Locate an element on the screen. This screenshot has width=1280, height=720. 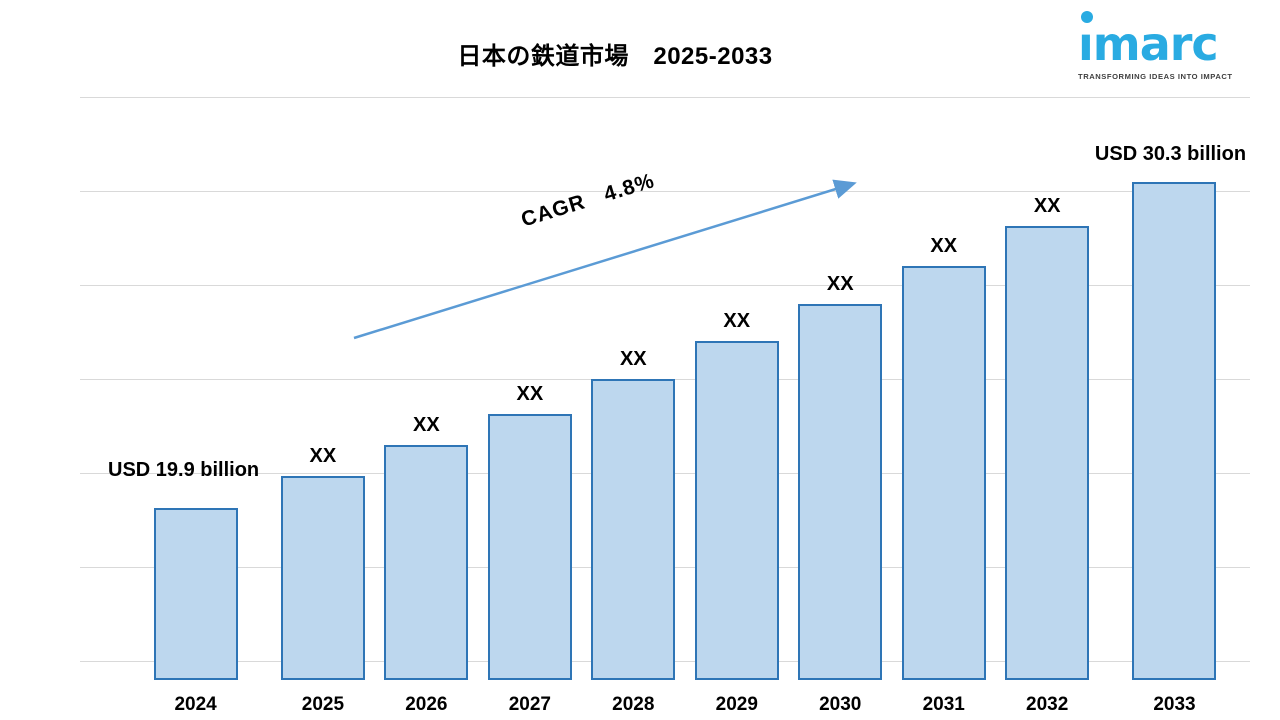
imarc-logo-text: ımarc is located at coordinates (1148, 44).